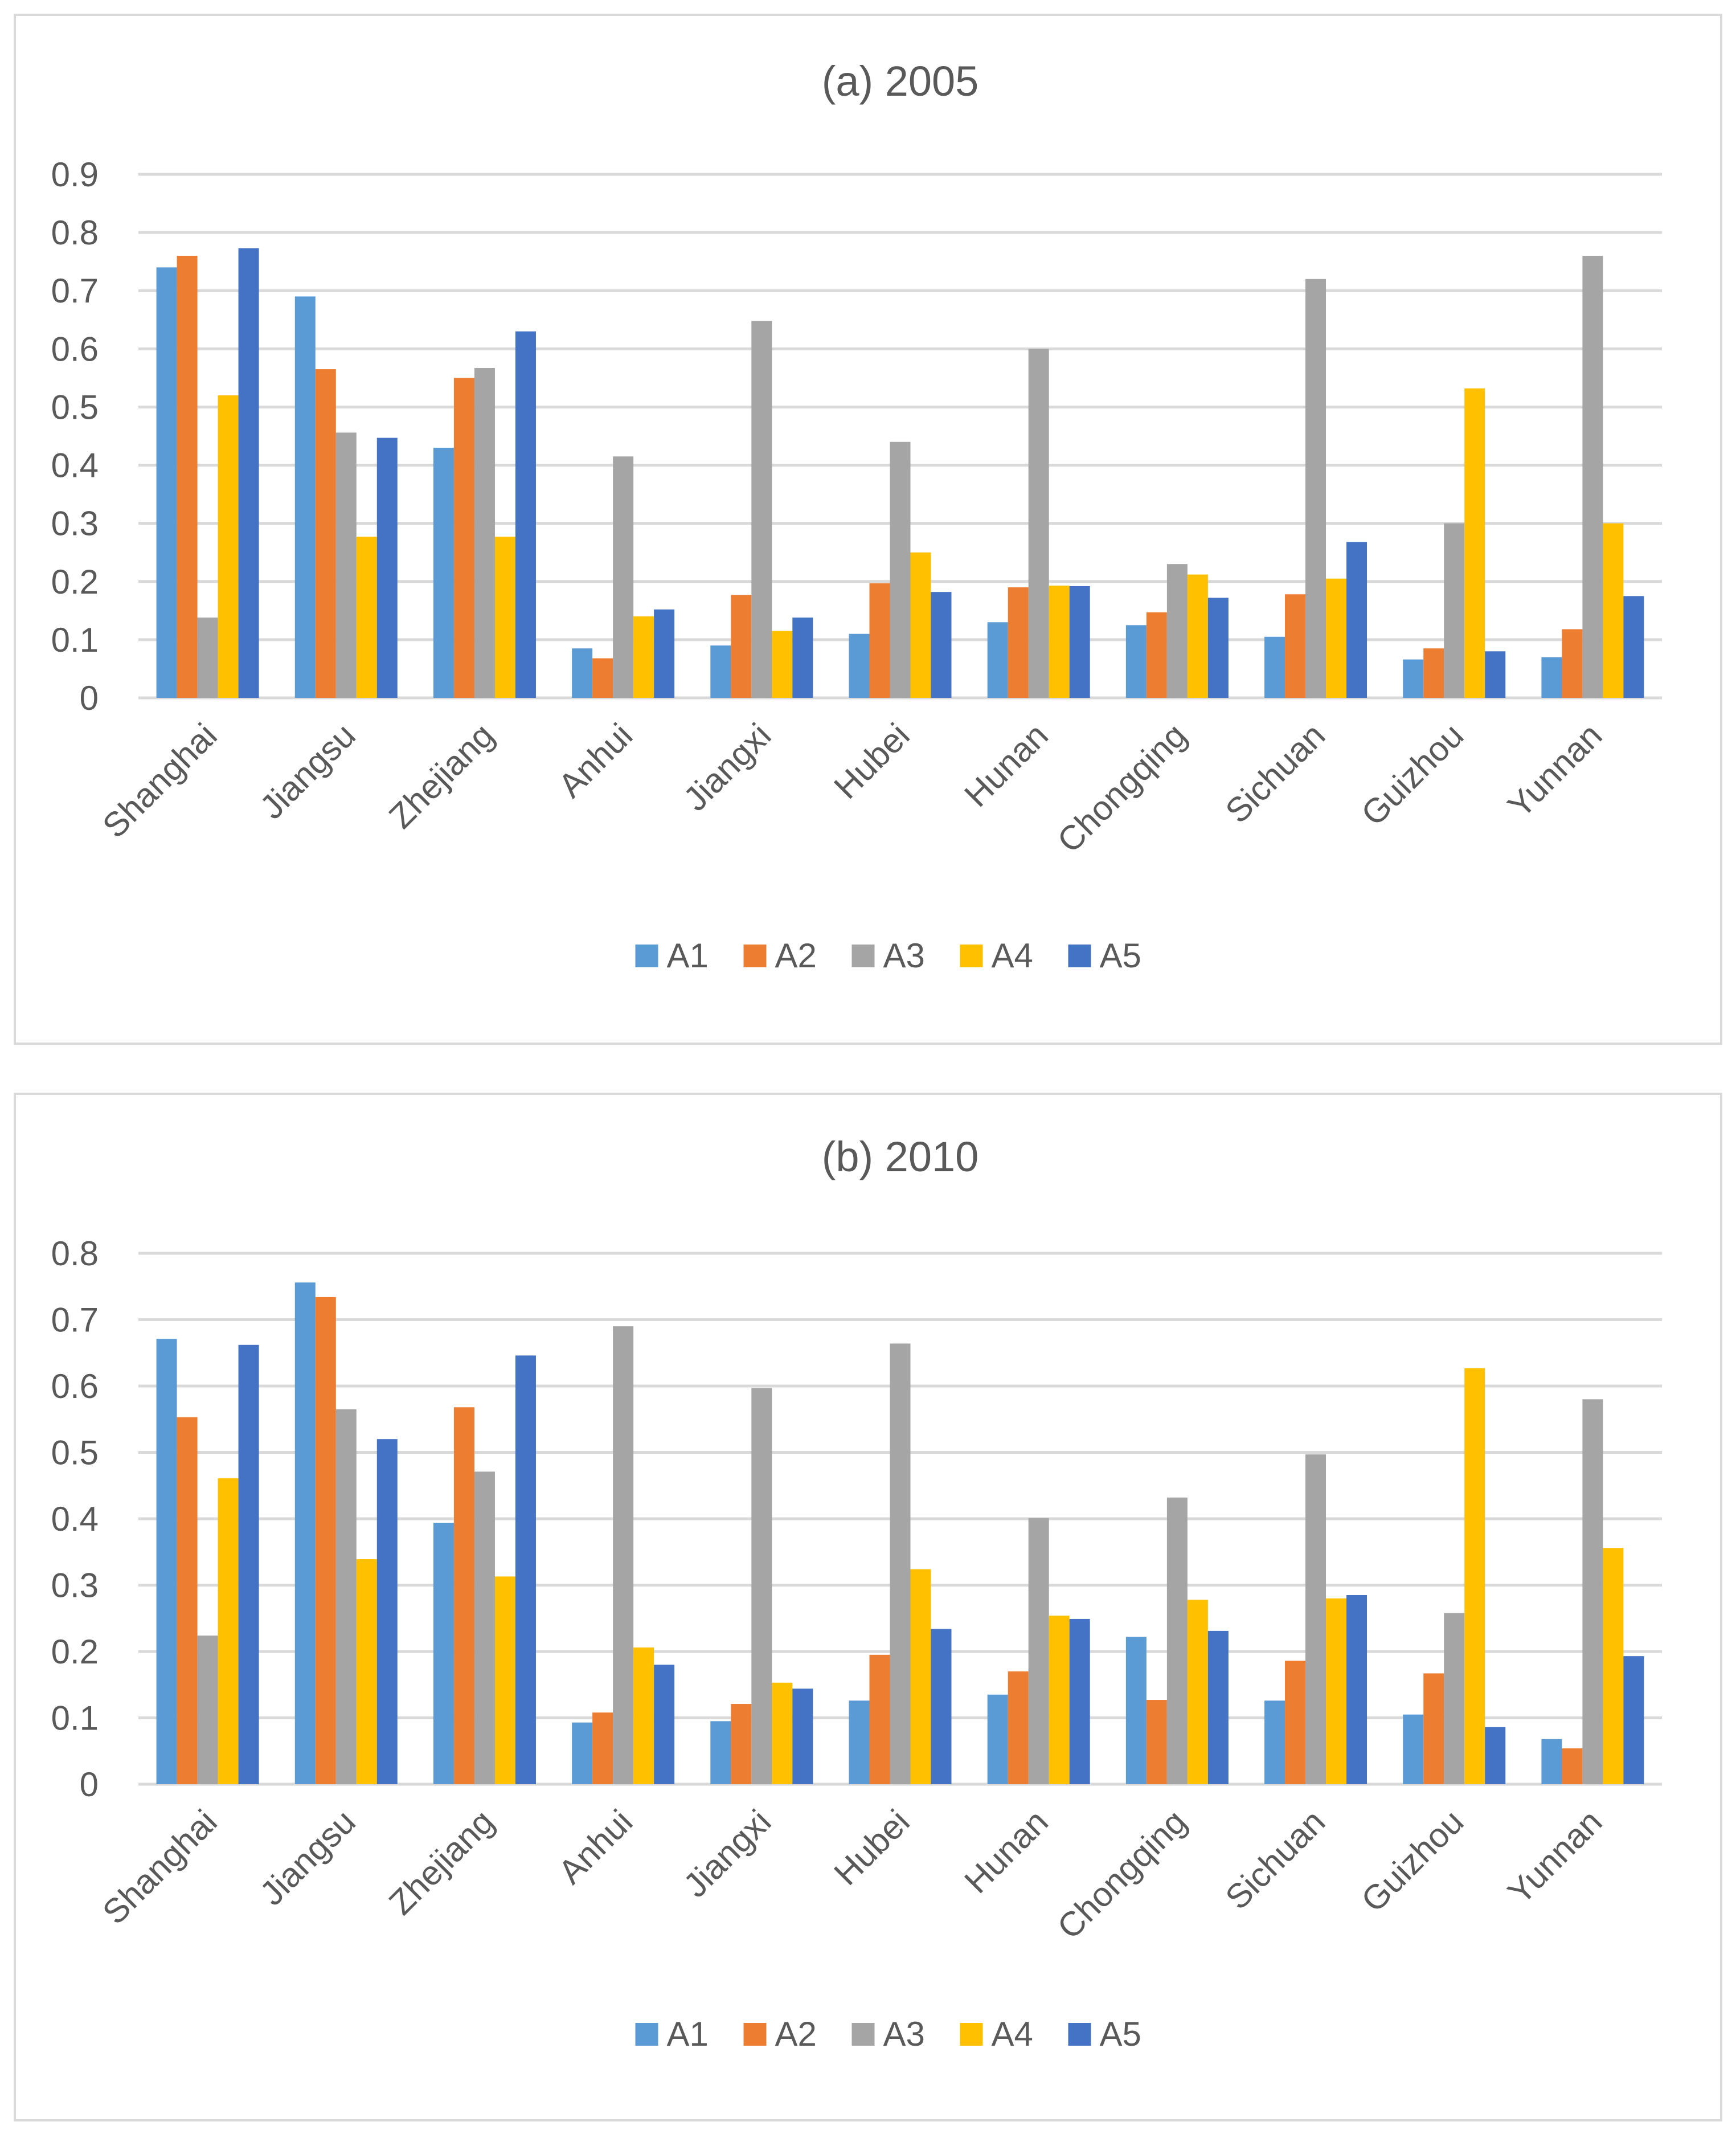 The height and width of the screenshot is (2134, 1736). Describe the element at coordinates (1356, 620) in the screenshot. I see `bar-a5-sichuan` at that location.